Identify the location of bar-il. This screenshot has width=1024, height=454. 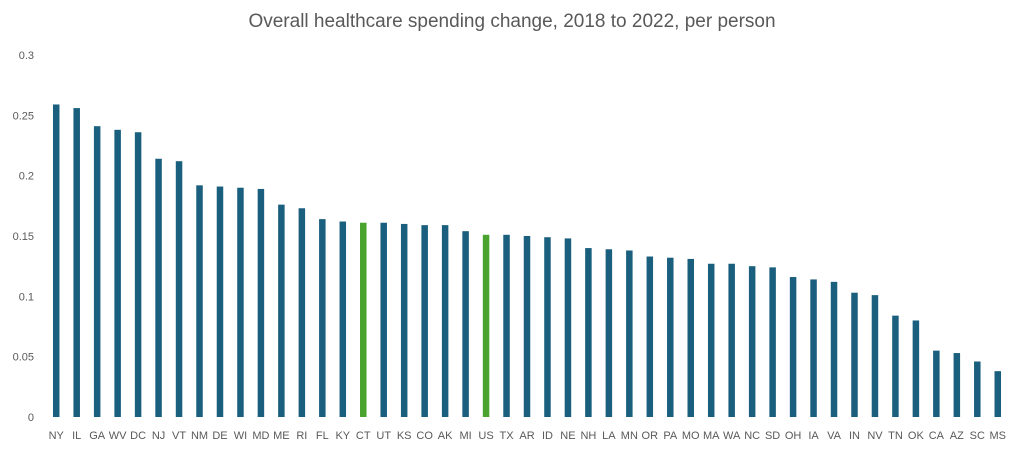
(76, 262).